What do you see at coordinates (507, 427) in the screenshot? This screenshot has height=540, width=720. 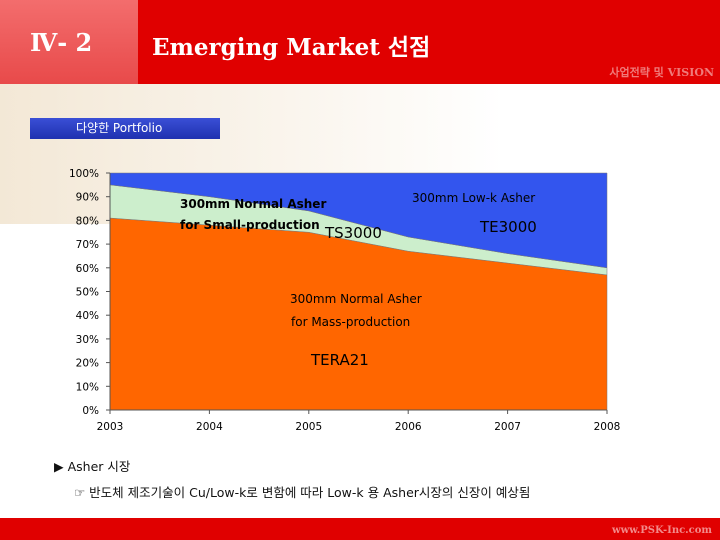 I see `x-tick-label: 2007` at bounding box center [507, 427].